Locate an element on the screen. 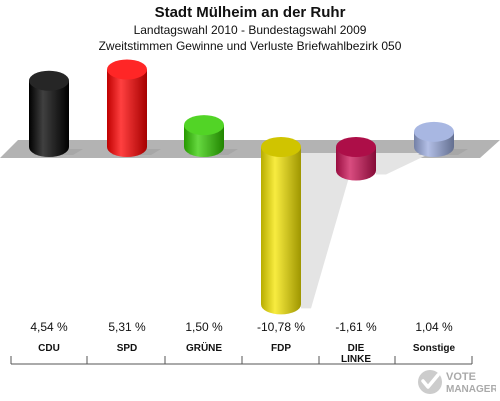 This screenshot has width=500, height=401. bar-fdp is located at coordinates (281, 226).